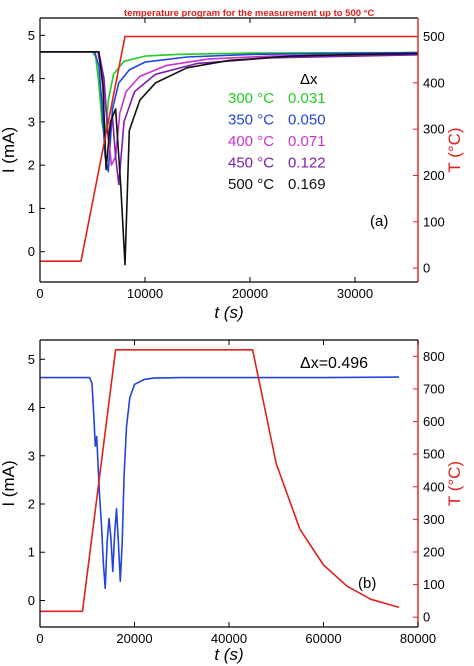  I want to click on panel-b-xtick-label-0: 0, so click(39, 638).